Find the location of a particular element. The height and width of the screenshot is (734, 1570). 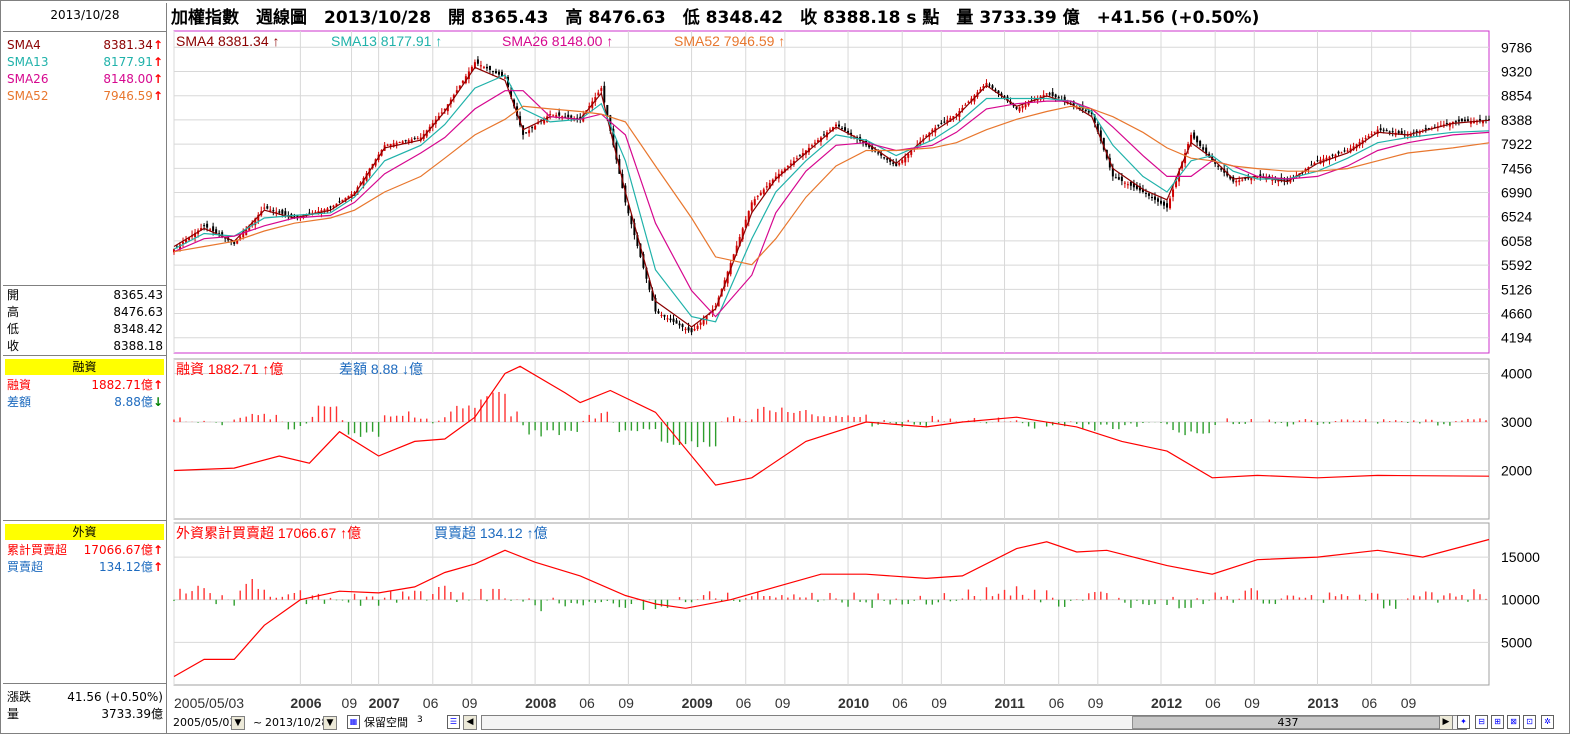

to-date-dropdown: ▼ is located at coordinates (330, 723).